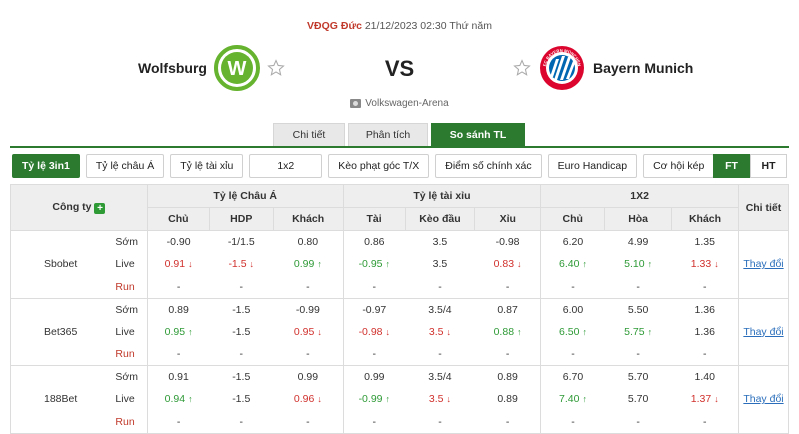 The image size is (799, 434). I want to click on odds-cell: 0.83 ↓, so click(508, 264).